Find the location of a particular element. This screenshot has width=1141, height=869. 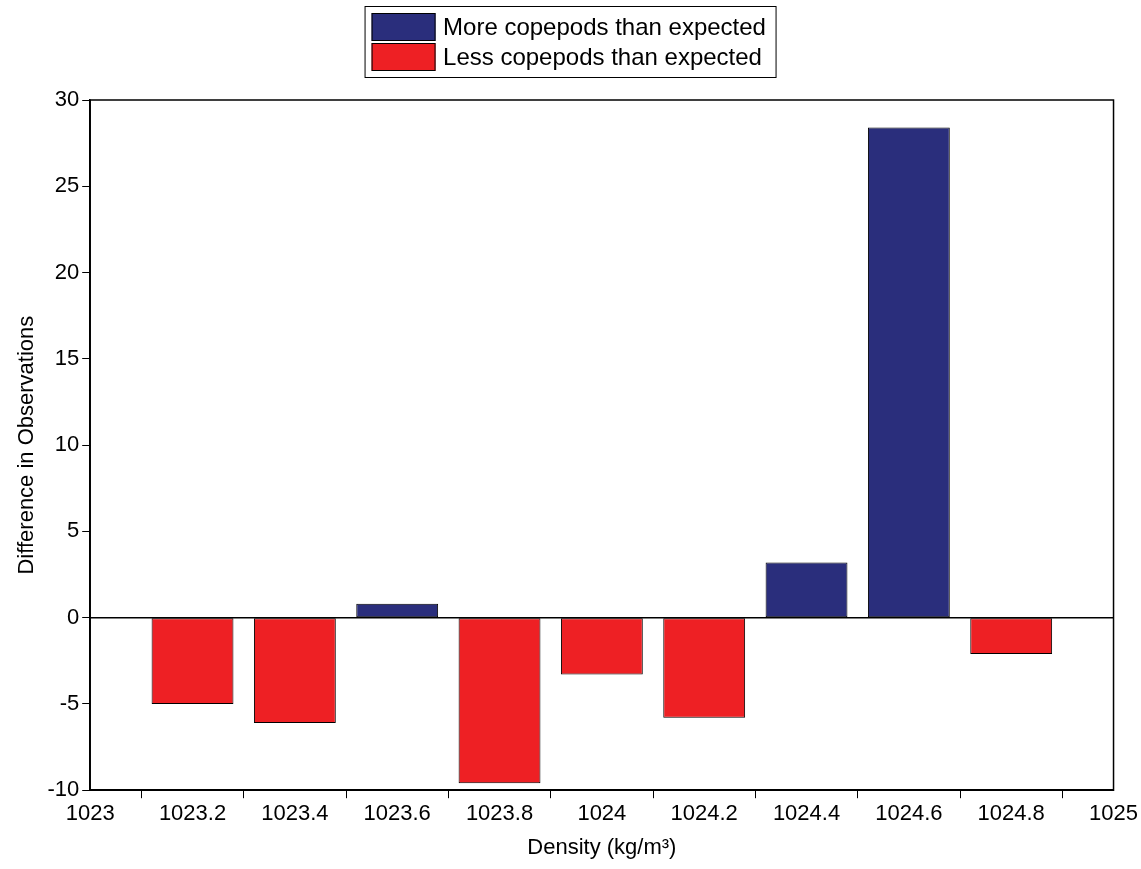

legend-label: More copepods than expected is located at coordinates (604, 27).